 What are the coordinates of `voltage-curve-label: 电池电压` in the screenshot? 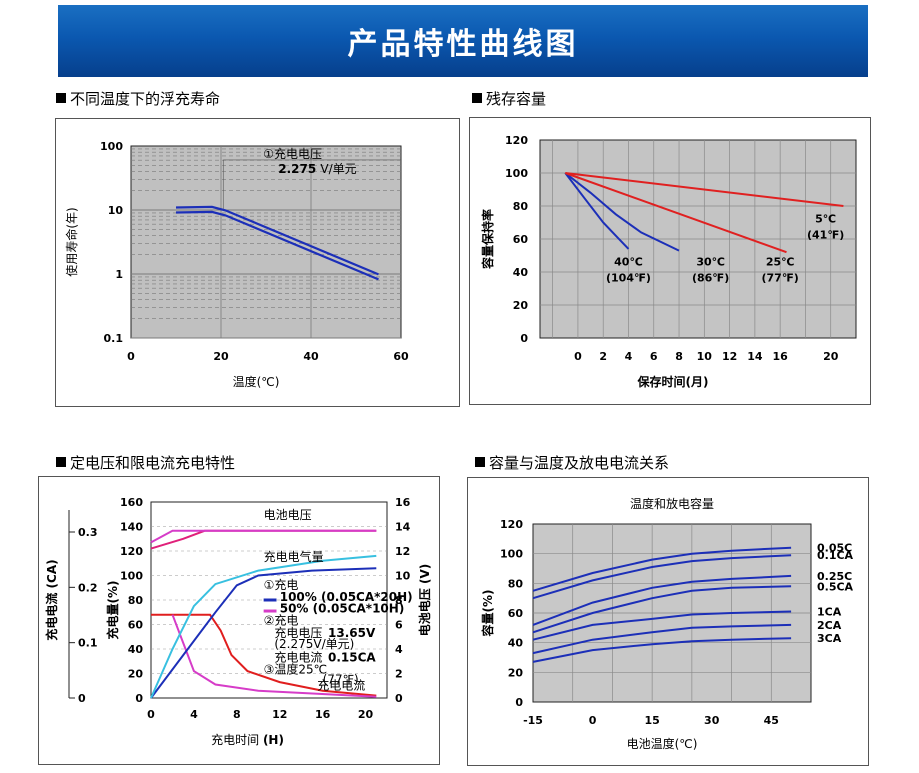 It's located at (288, 515).